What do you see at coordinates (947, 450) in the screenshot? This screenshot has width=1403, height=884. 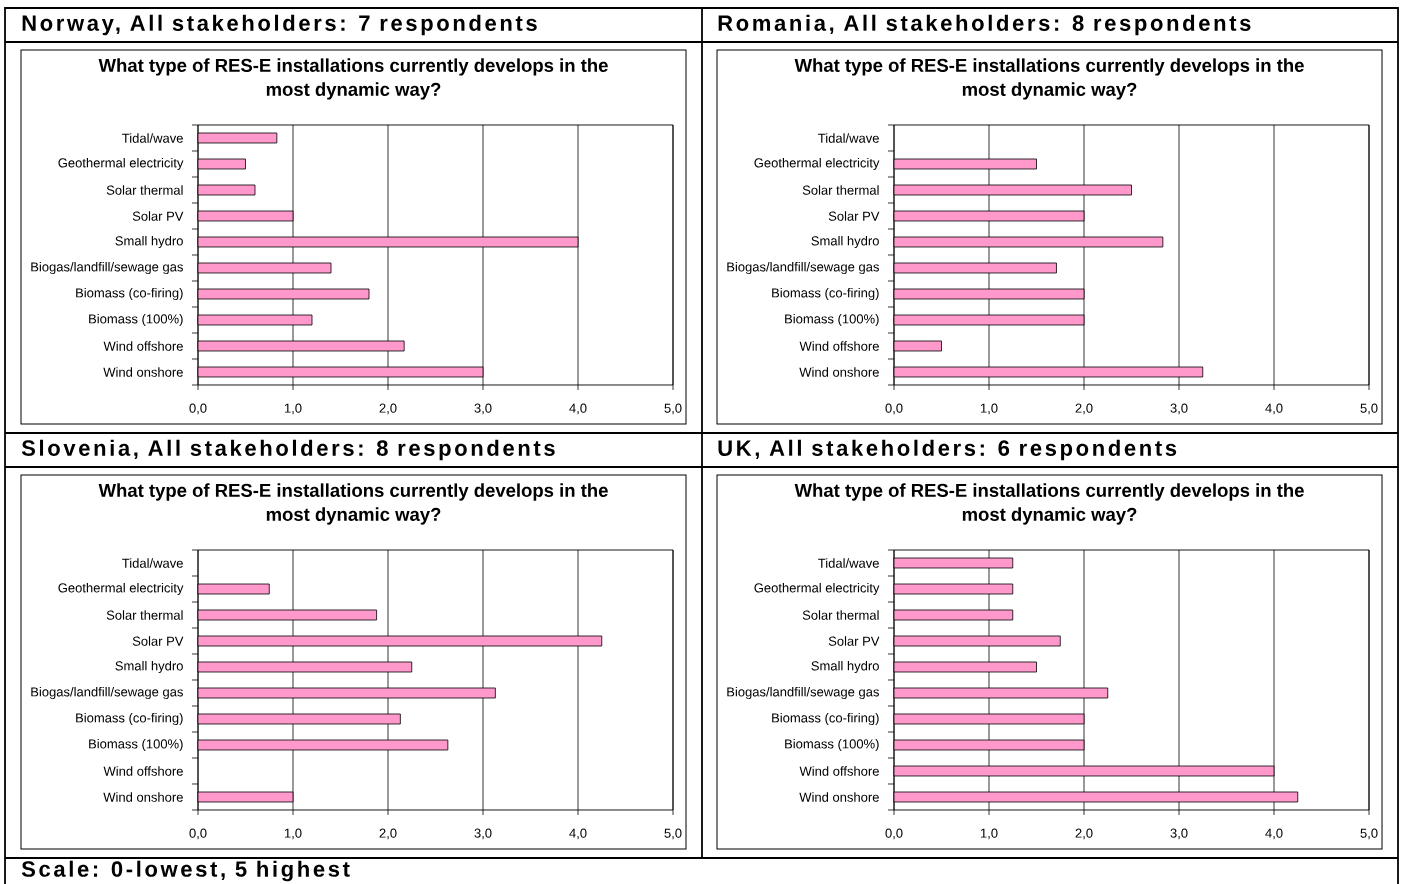 I see `chart-title: UK, All stakeholders: 6 respondents` at bounding box center [947, 450].